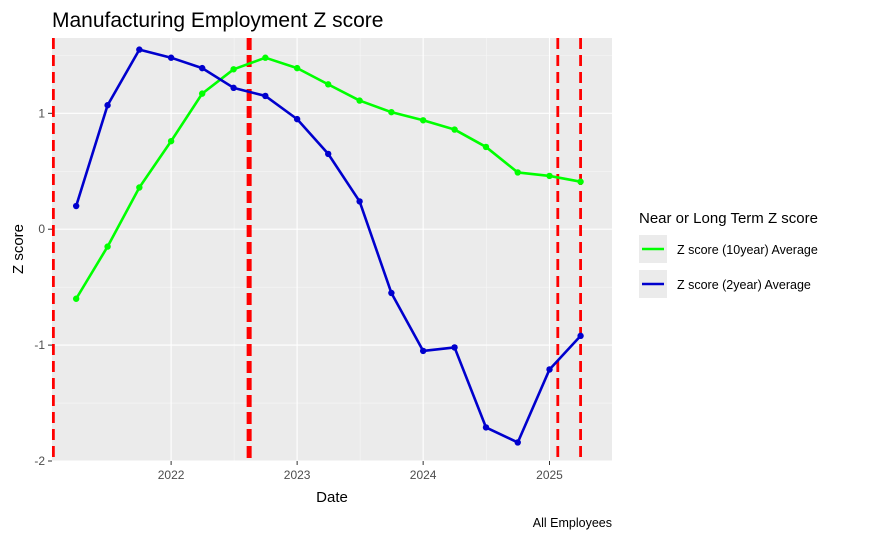 Image resolution: width=875 pixels, height=540 pixels. Describe the element at coordinates (171, 475) in the screenshot. I see `x-tick-label: 2022` at that location.